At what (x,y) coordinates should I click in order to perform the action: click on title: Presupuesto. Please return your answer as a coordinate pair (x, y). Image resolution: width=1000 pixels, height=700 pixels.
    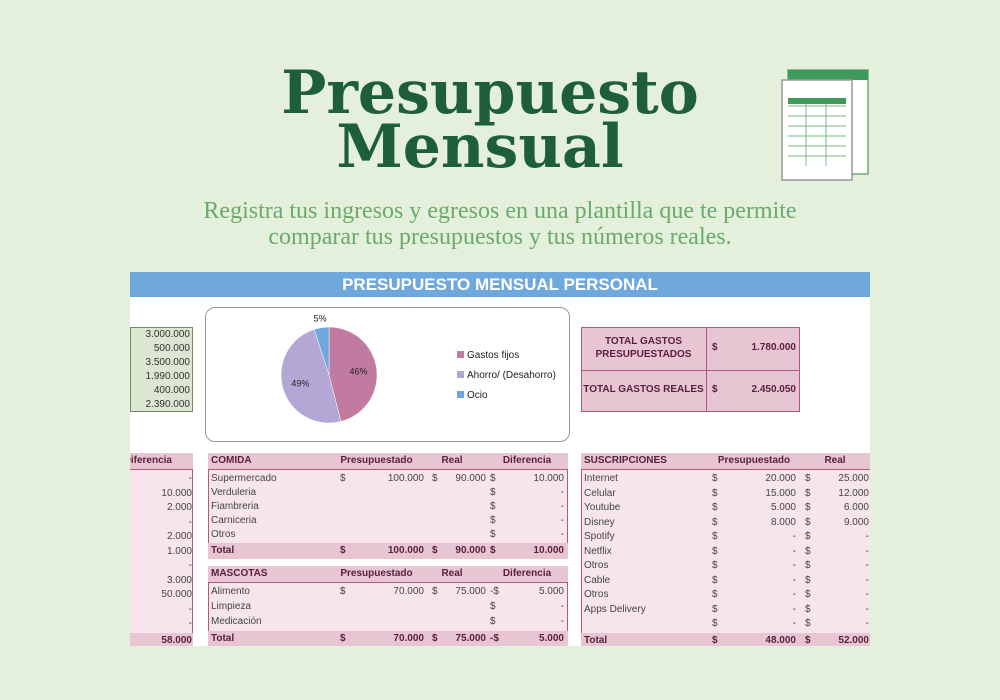
    Looking at the image, I should click on (490, 93).